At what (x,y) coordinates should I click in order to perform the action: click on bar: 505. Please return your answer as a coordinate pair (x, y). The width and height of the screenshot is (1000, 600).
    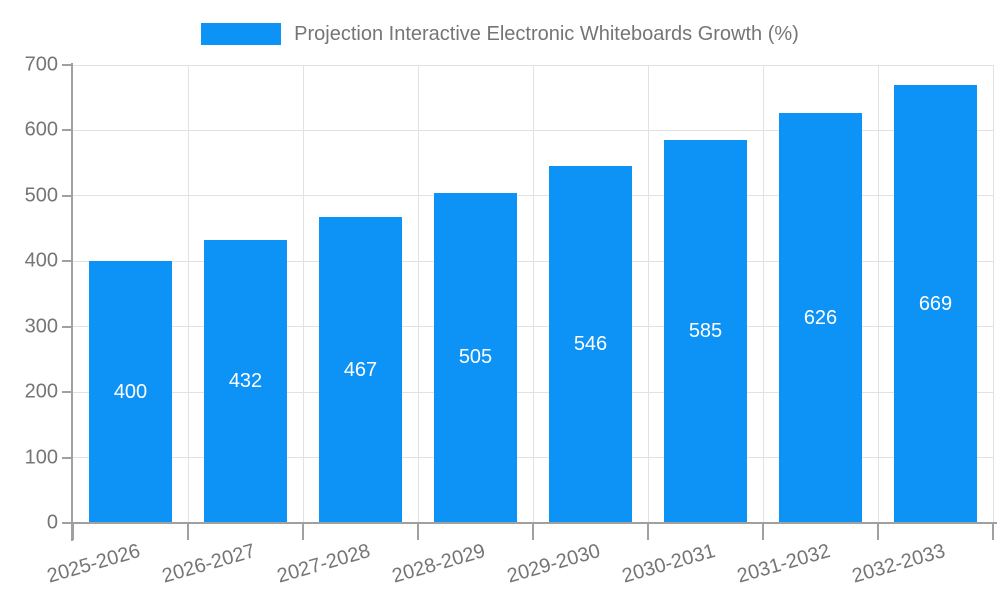
    Looking at the image, I should click on (475, 357).